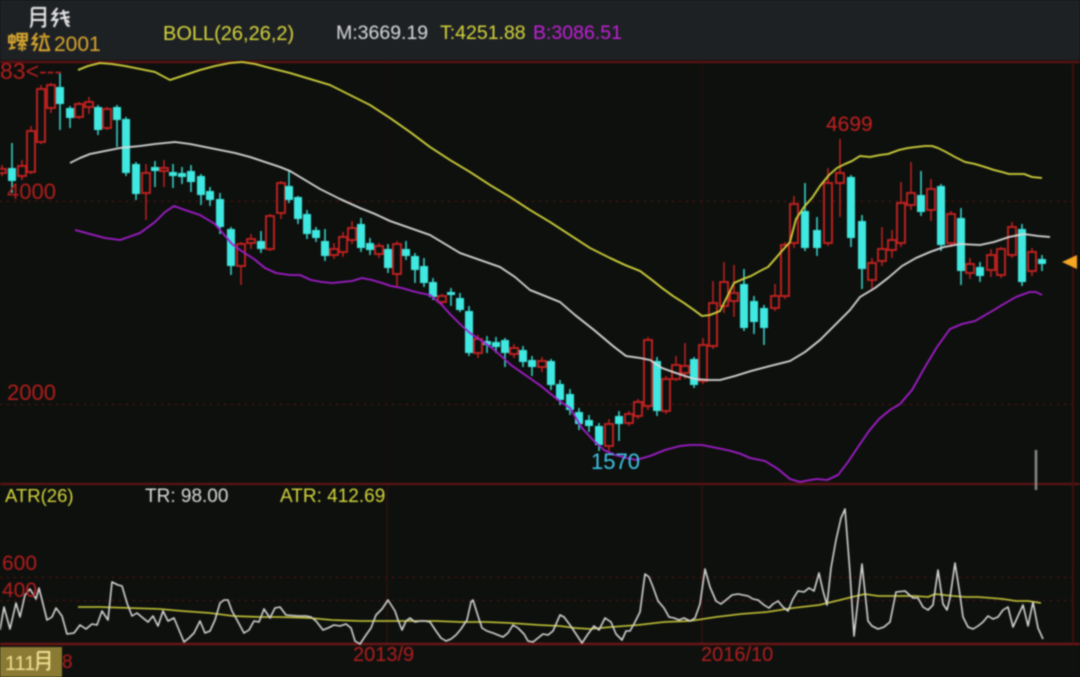 This screenshot has height=677, width=1080. Describe the element at coordinates (31, 71) in the screenshot. I see `svg-text: 83<---` at that location.